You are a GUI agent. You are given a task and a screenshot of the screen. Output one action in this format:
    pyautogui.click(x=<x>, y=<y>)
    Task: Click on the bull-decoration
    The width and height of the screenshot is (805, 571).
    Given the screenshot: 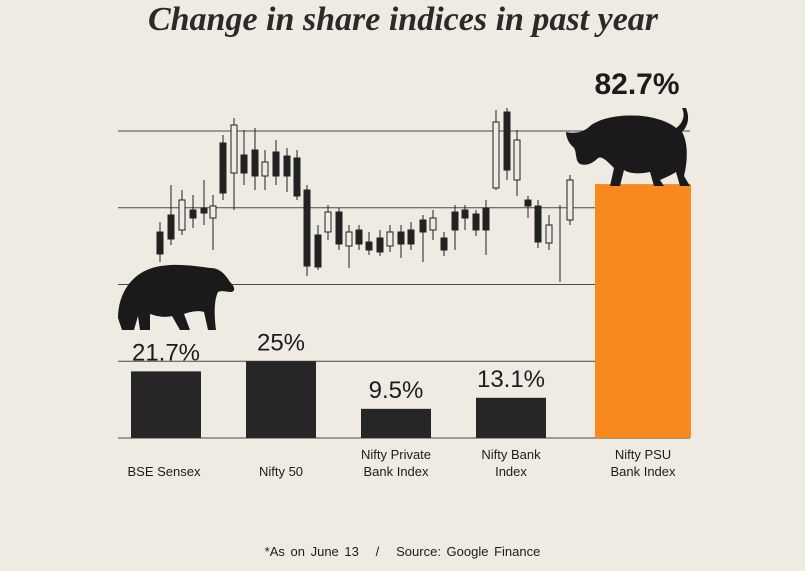 What is the action you would take?
    pyautogui.click(x=628, y=147)
    